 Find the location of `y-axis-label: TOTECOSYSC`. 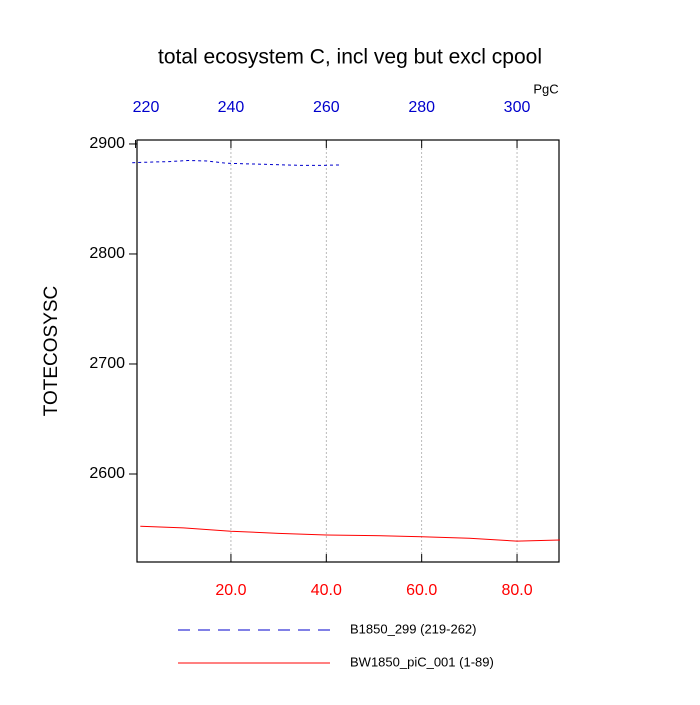

y-axis-label: TOTECOSYSC is located at coordinates (51, 351).